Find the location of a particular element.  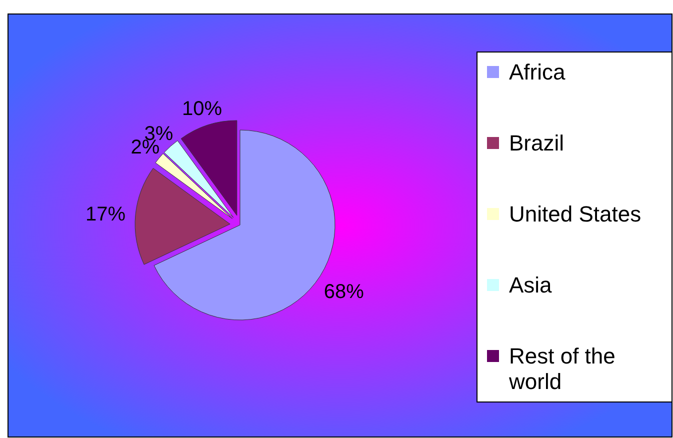

legend-label: Asia is located at coordinates (531, 285).